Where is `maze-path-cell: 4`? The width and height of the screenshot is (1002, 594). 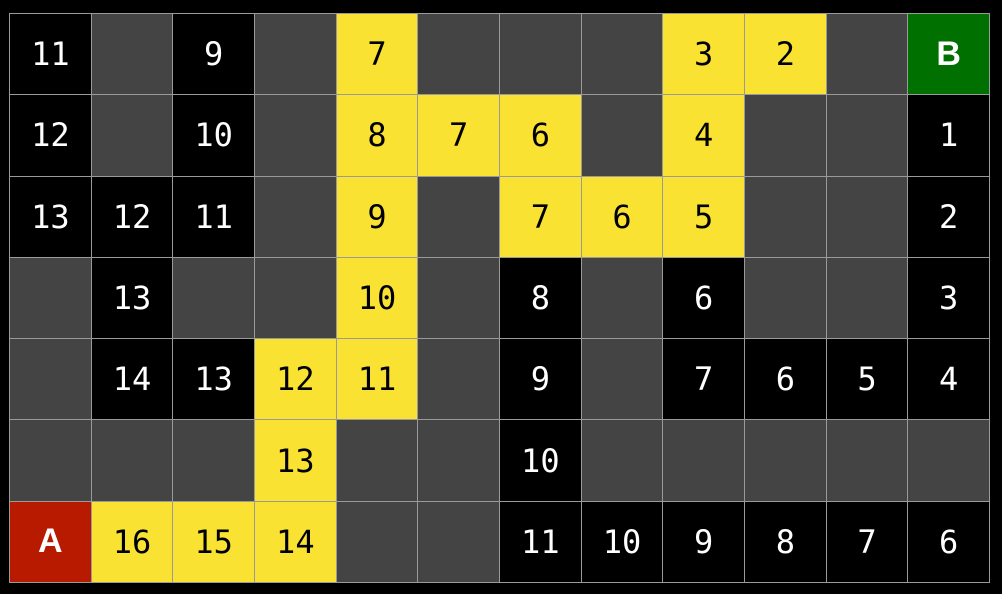
maze-path-cell: 4 is located at coordinates (704, 136).